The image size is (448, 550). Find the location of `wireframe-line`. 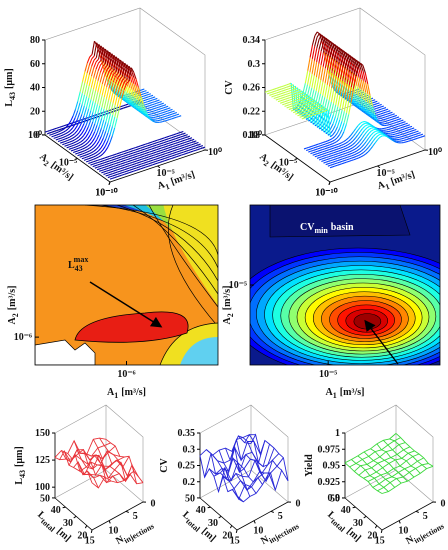

wireframe-line is located at coordinates (250, 455).